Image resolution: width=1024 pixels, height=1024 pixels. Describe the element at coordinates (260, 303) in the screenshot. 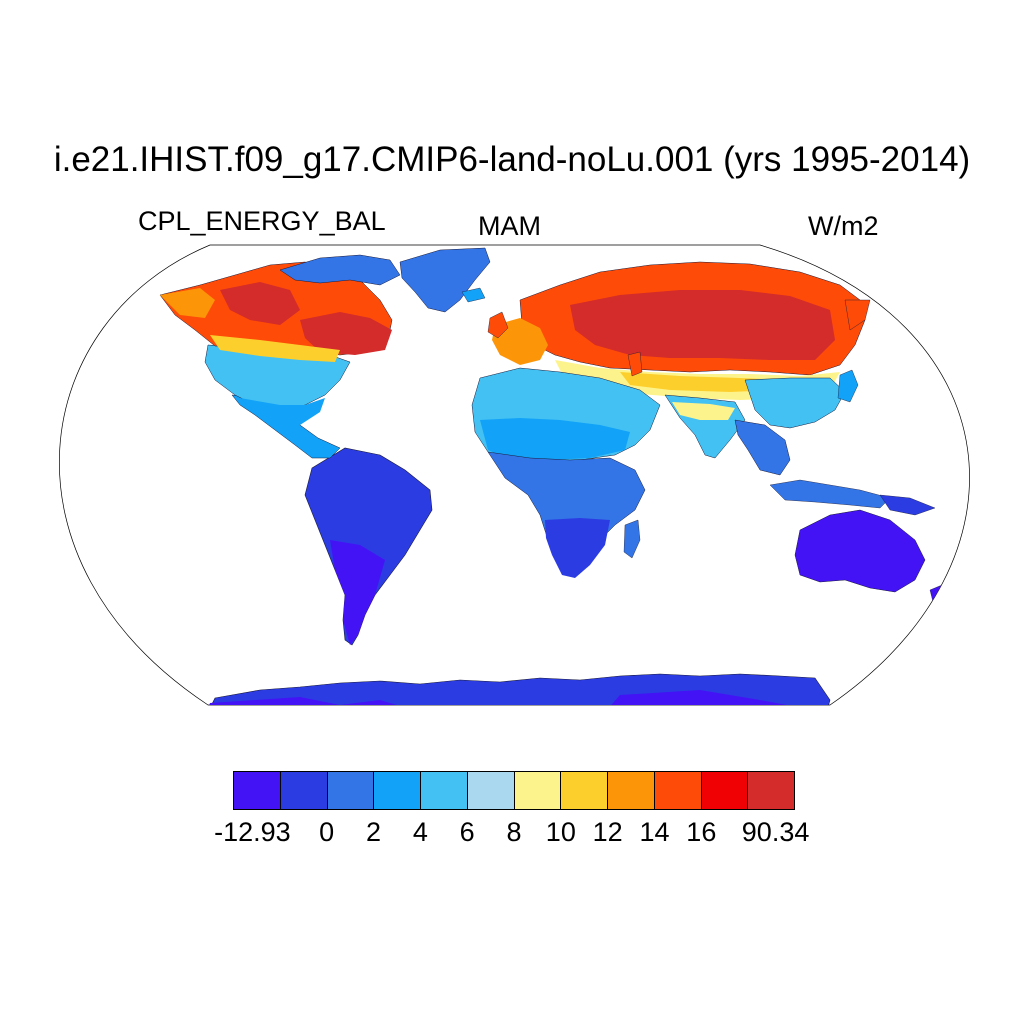

I see `region-canada-west` at that location.